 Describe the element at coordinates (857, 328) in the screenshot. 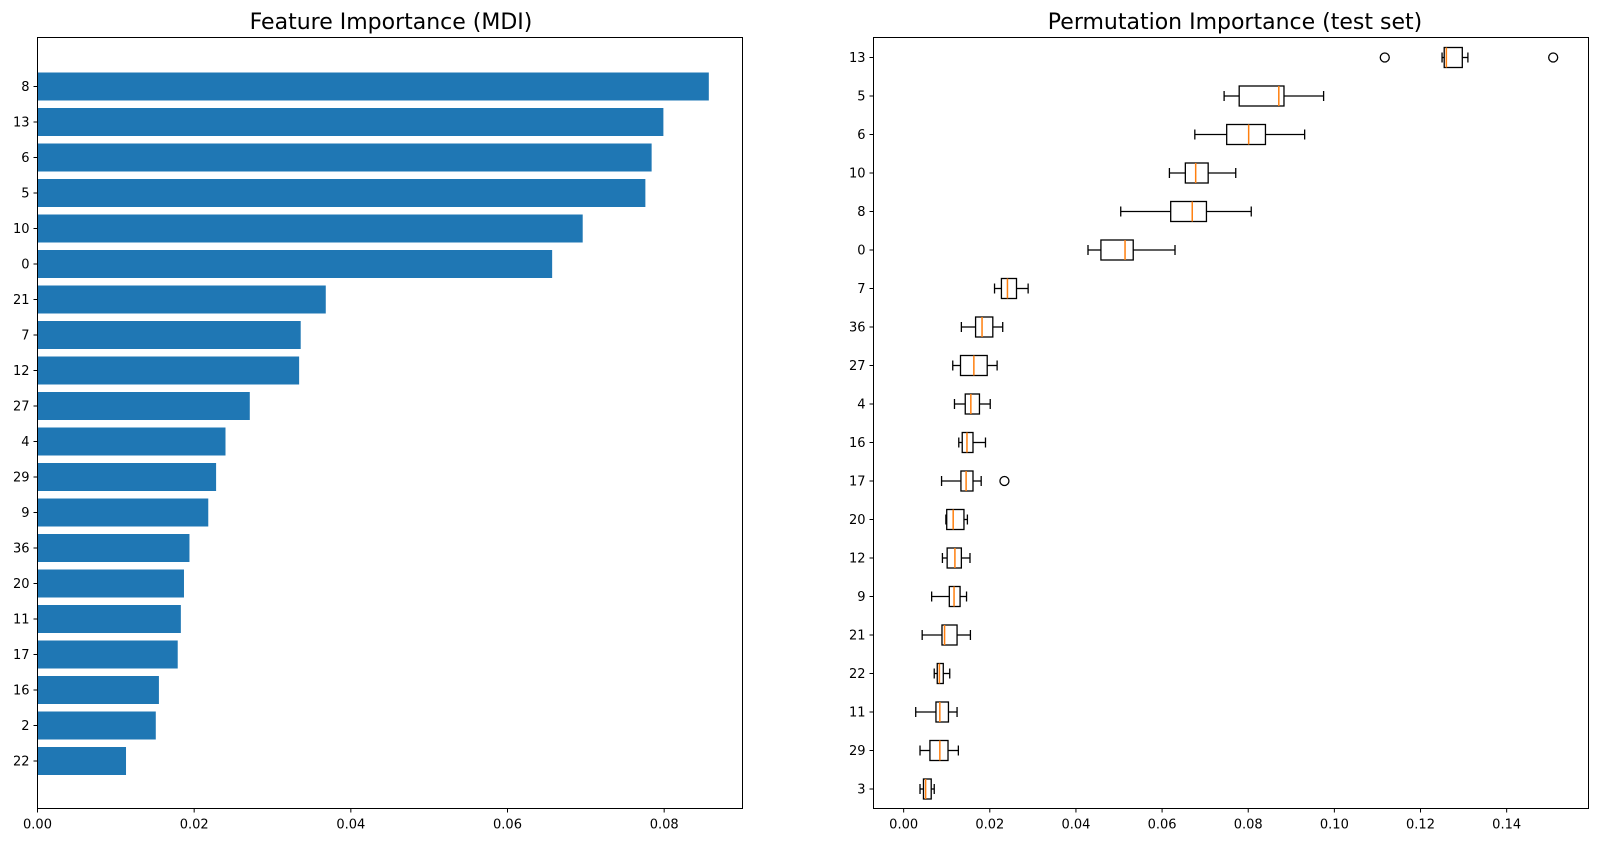

I see `permutation-y-tick-label: 36` at that location.